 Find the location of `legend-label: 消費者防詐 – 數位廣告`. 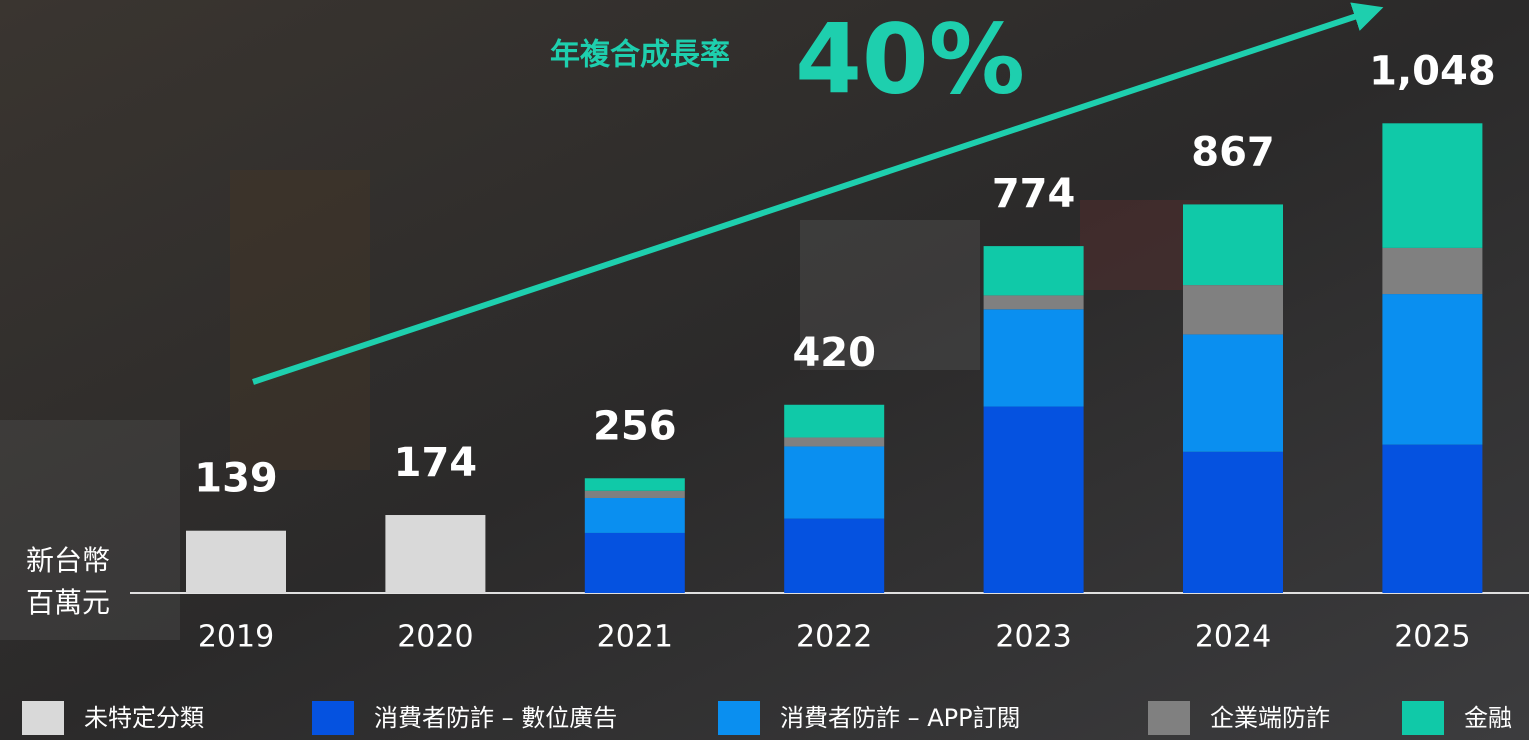

legend-label: 消費者防詐 – 數位廣告 is located at coordinates (495, 718).